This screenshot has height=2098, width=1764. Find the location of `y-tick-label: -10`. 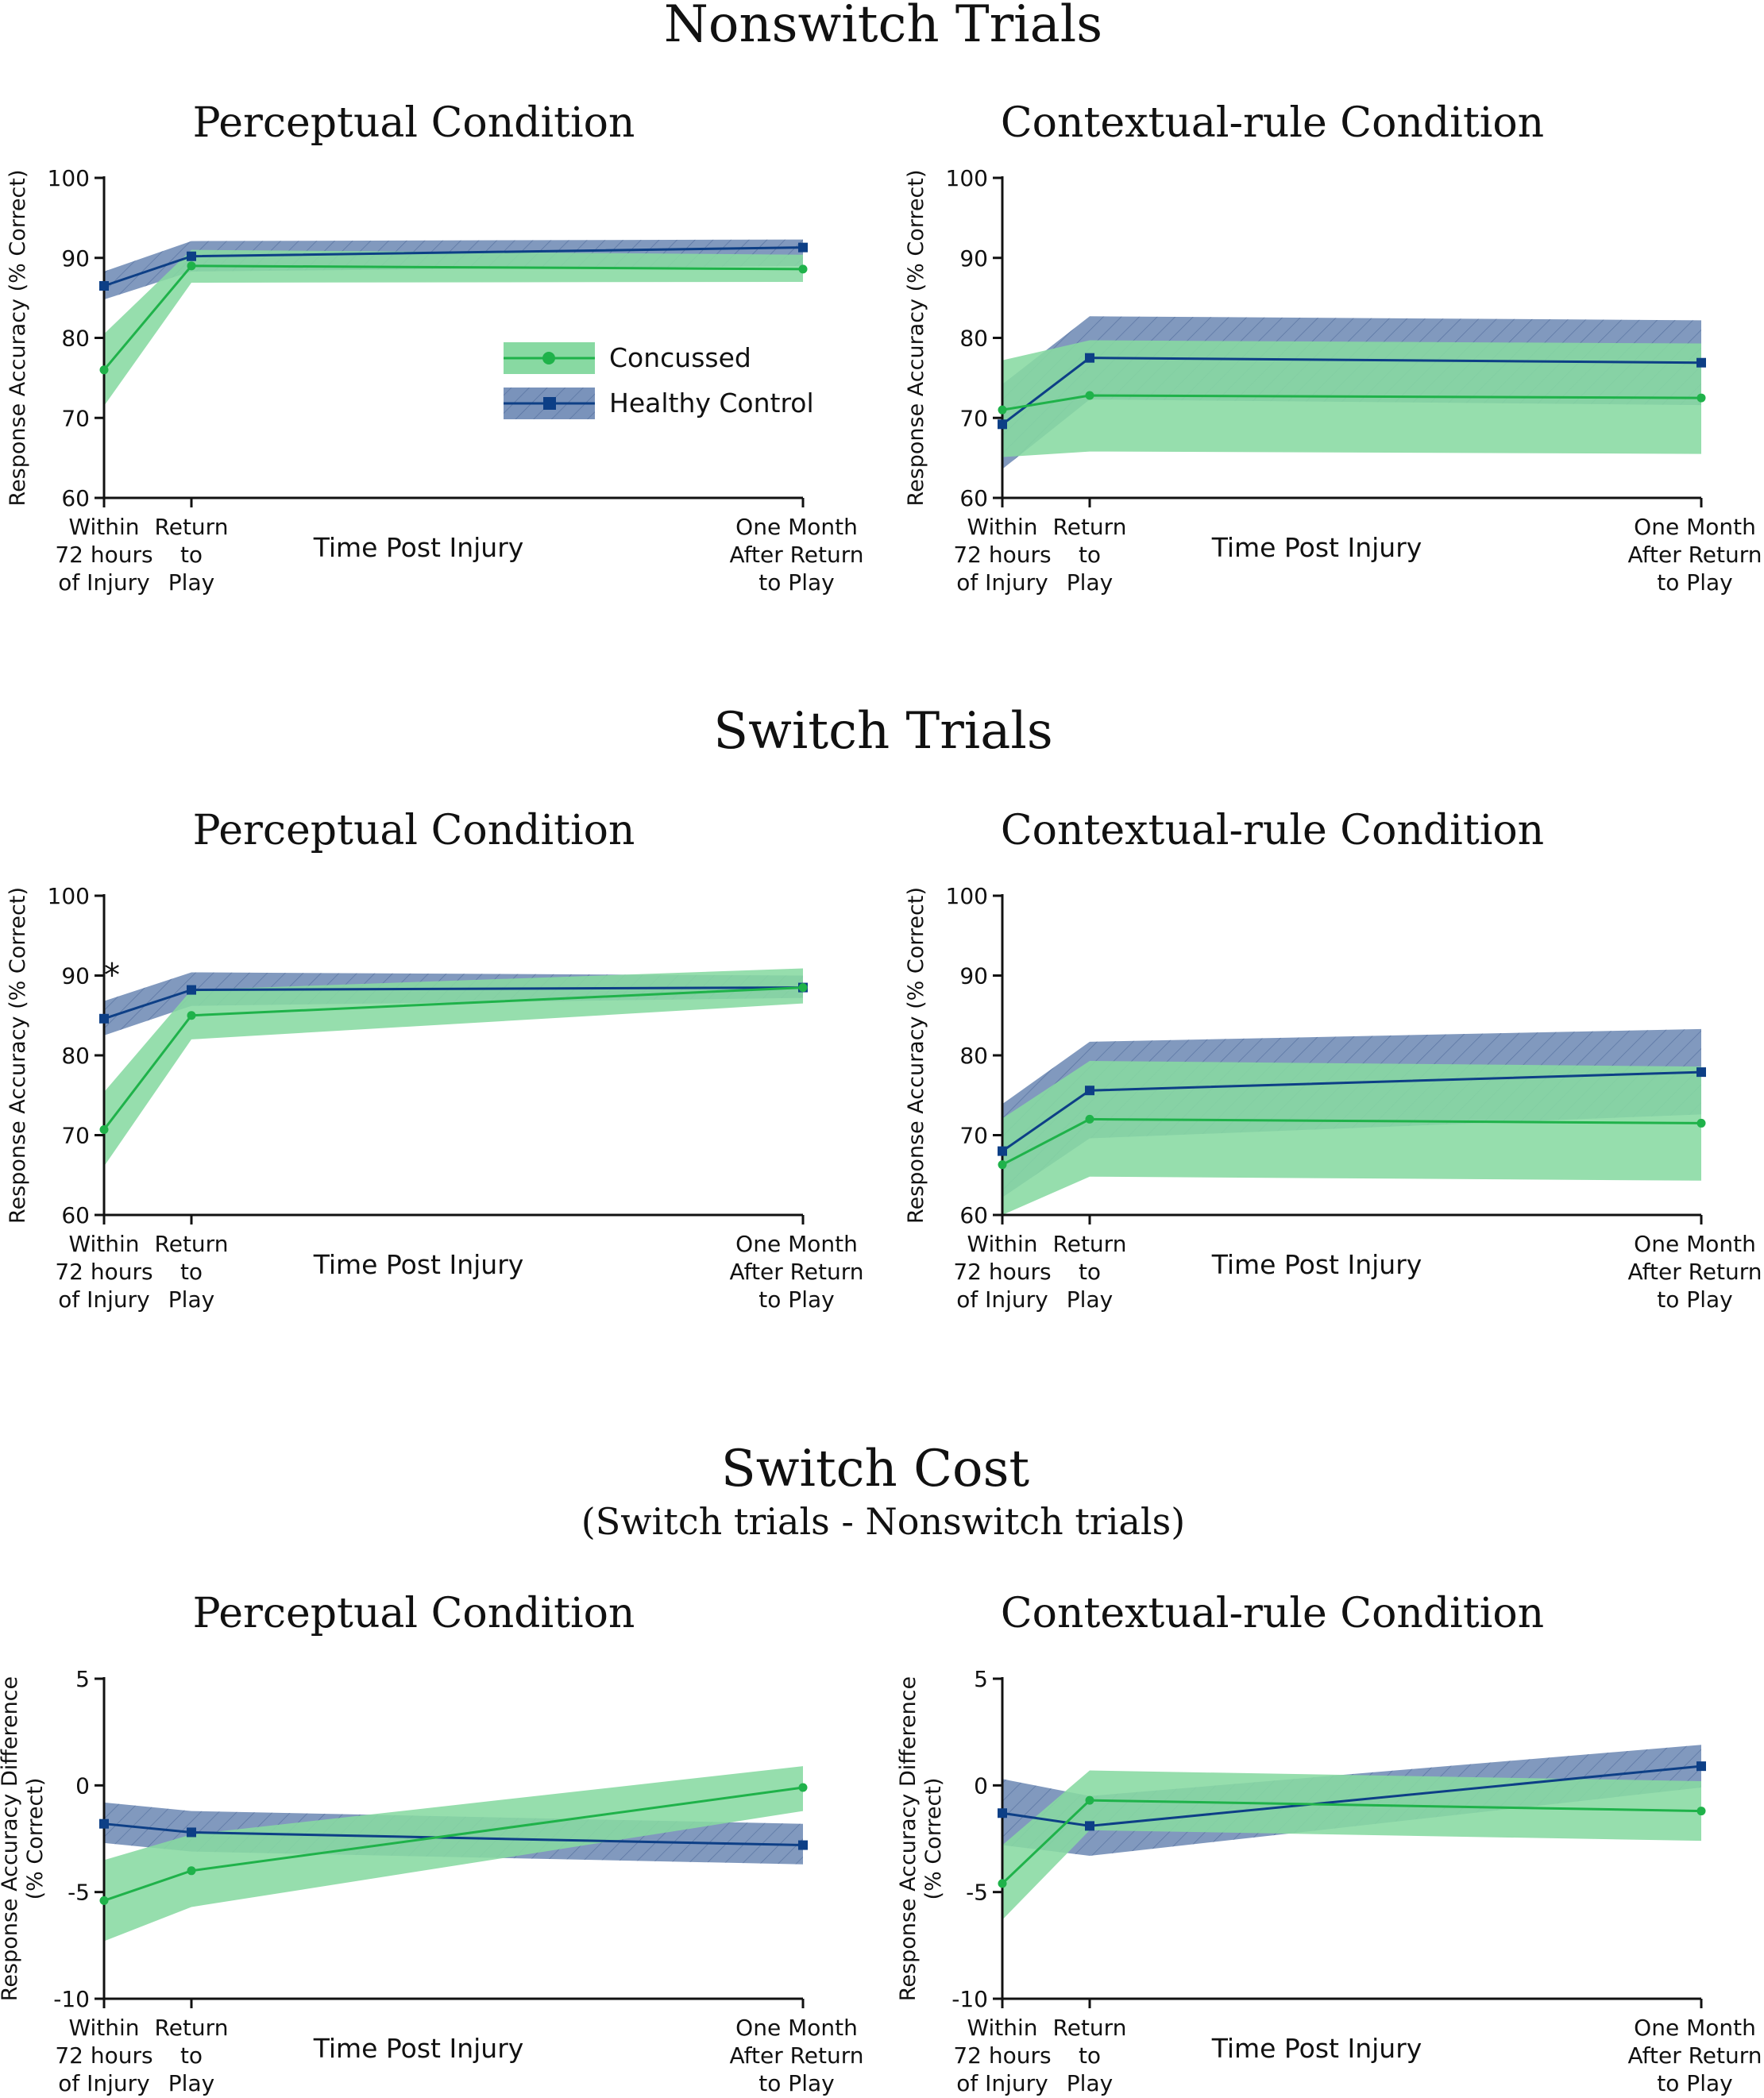

y-tick-label: -10 is located at coordinates (71, 1999).